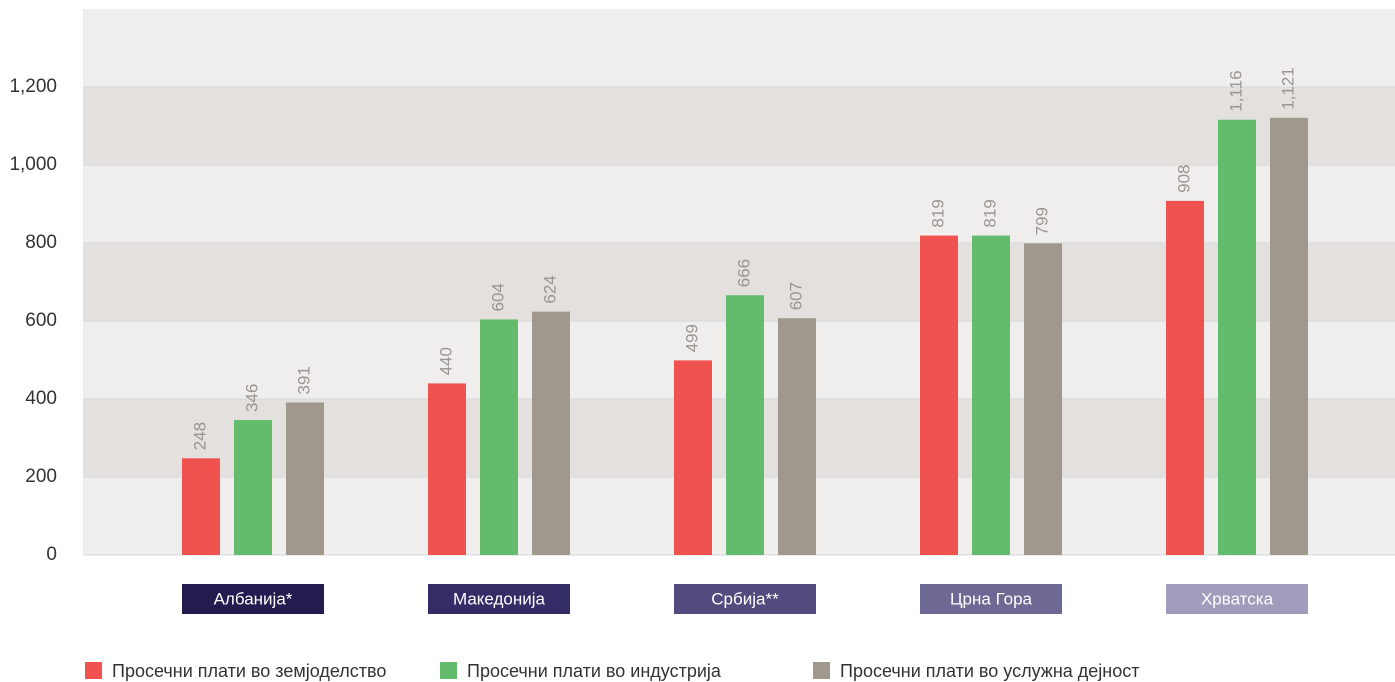 Image resolution: width=1395 pixels, height=682 pixels. What do you see at coordinates (549, 289) in the screenshot?
I see `value-label: 624` at bounding box center [549, 289].